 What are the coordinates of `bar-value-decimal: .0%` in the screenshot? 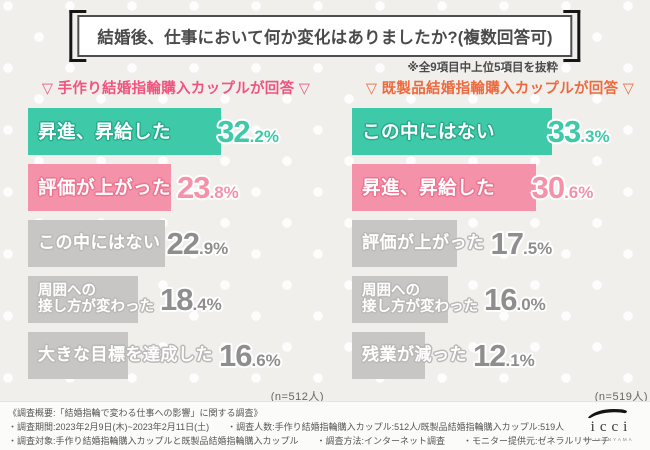 It's located at (531, 304).